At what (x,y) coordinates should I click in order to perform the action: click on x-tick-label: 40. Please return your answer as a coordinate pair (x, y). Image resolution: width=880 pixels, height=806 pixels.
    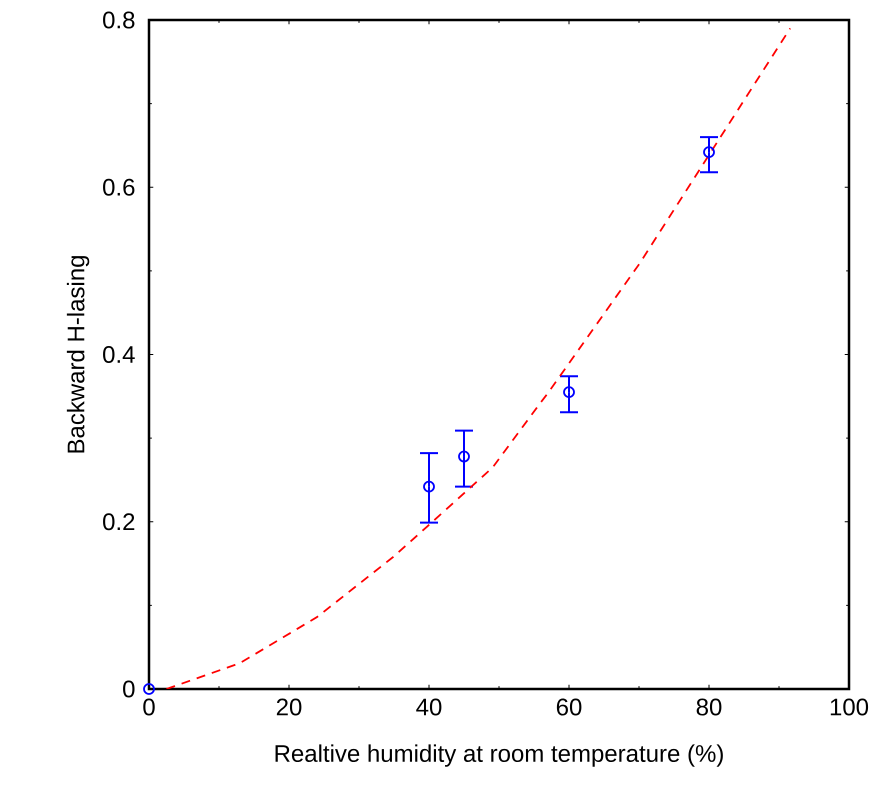
    Looking at the image, I should click on (429, 707).